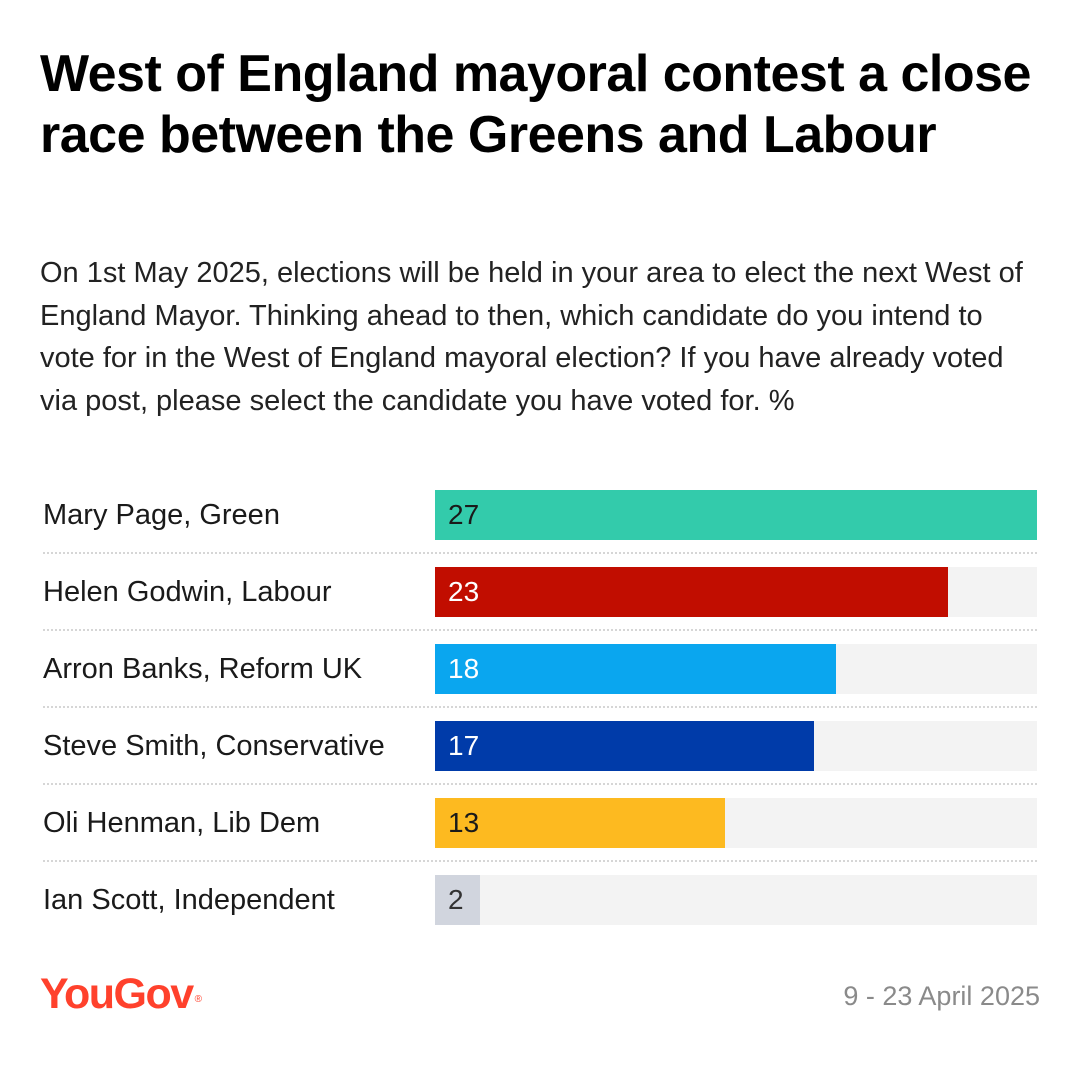 The image size is (1080, 1065). I want to click on bar-value-label: 18, so click(464, 668).